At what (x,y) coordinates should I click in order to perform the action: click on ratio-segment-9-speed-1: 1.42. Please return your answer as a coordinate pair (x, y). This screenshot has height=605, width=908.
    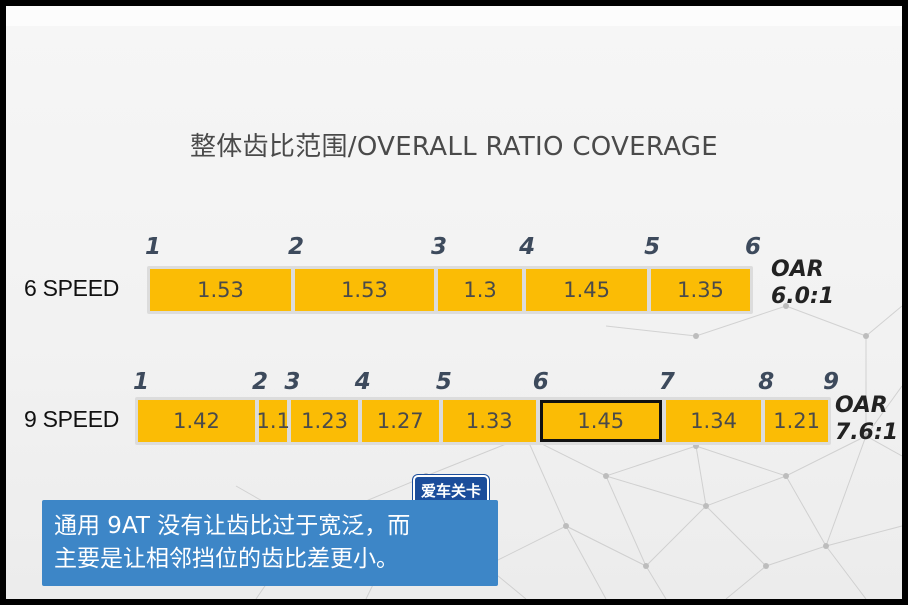
    Looking at the image, I should click on (197, 421).